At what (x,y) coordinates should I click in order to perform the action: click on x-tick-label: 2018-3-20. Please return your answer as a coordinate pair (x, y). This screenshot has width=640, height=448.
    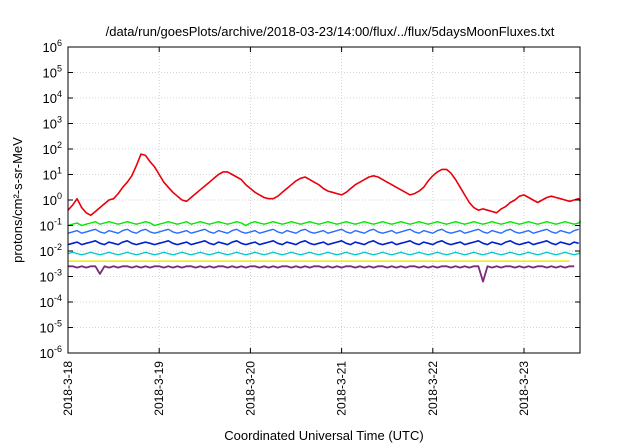
    Looking at the image, I should click on (250, 388).